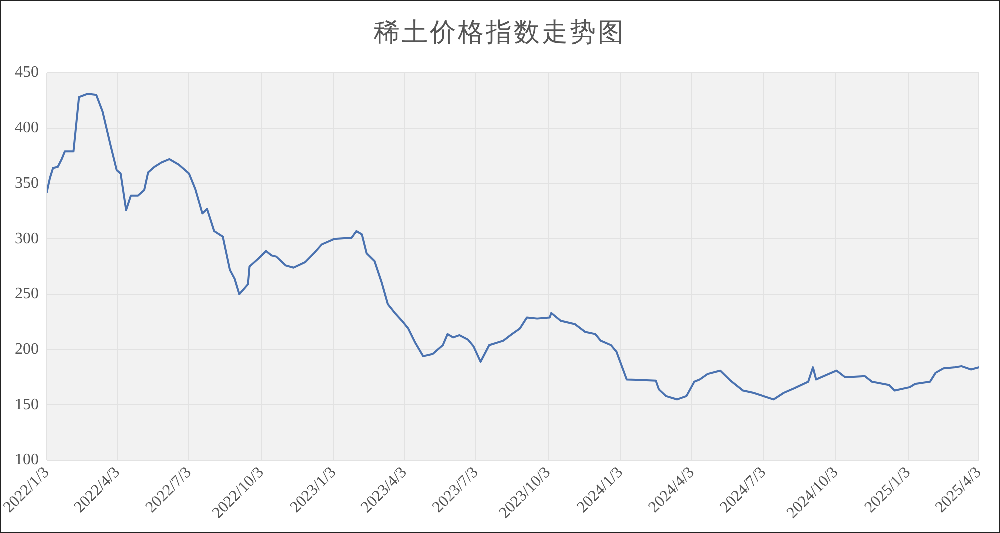 The height and width of the screenshot is (533, 1000). What do you see at coordinates (27, 405) in the screenshot?
I see `y-tick-label: 150` at bounding box center [27, 405].